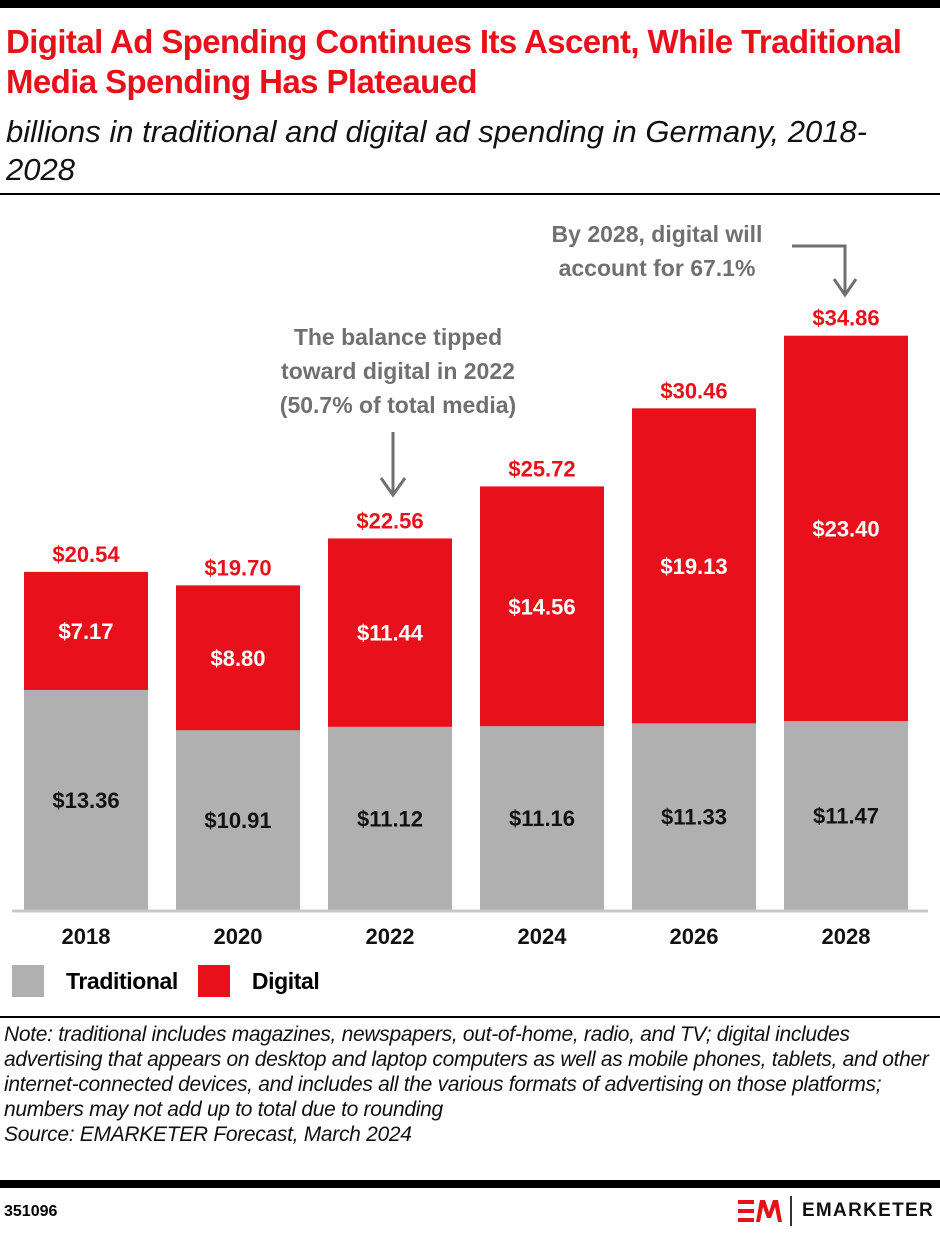  Describe the element at coordinates (759, 1211) in the screenshot. I see `em-logo-icon` at that location.